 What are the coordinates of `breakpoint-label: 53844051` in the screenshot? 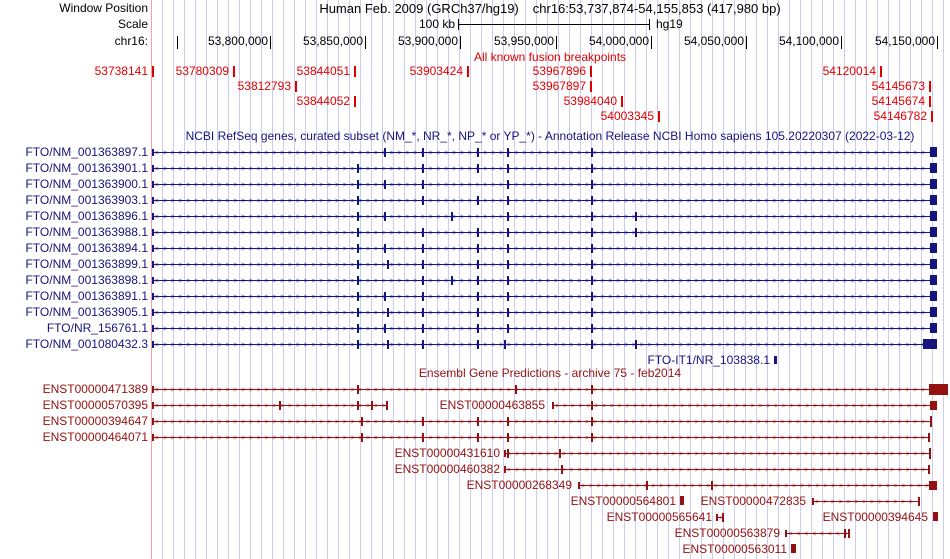 It's located at (323, 71).